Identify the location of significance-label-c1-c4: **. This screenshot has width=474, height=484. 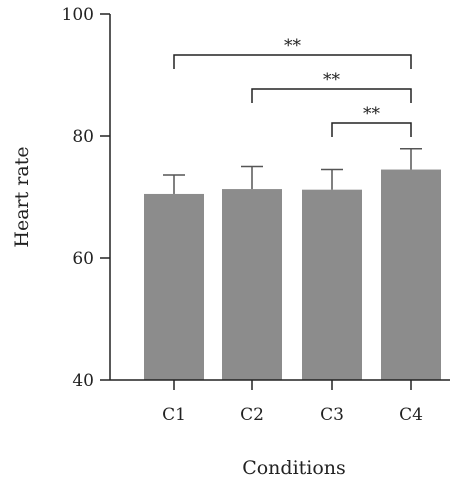
(293, 46).